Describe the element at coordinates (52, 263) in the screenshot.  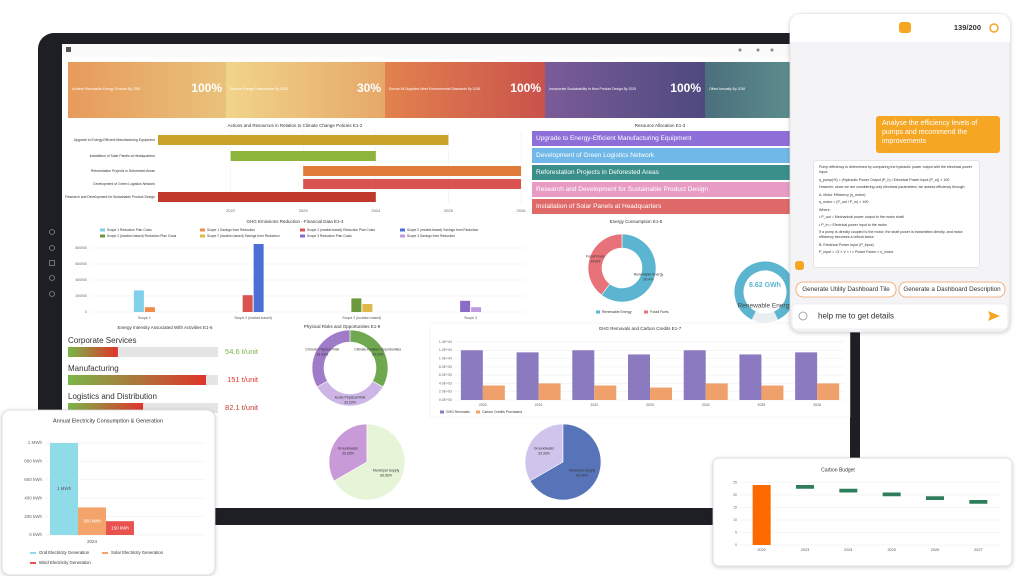
I see `grid-icon` at that location.